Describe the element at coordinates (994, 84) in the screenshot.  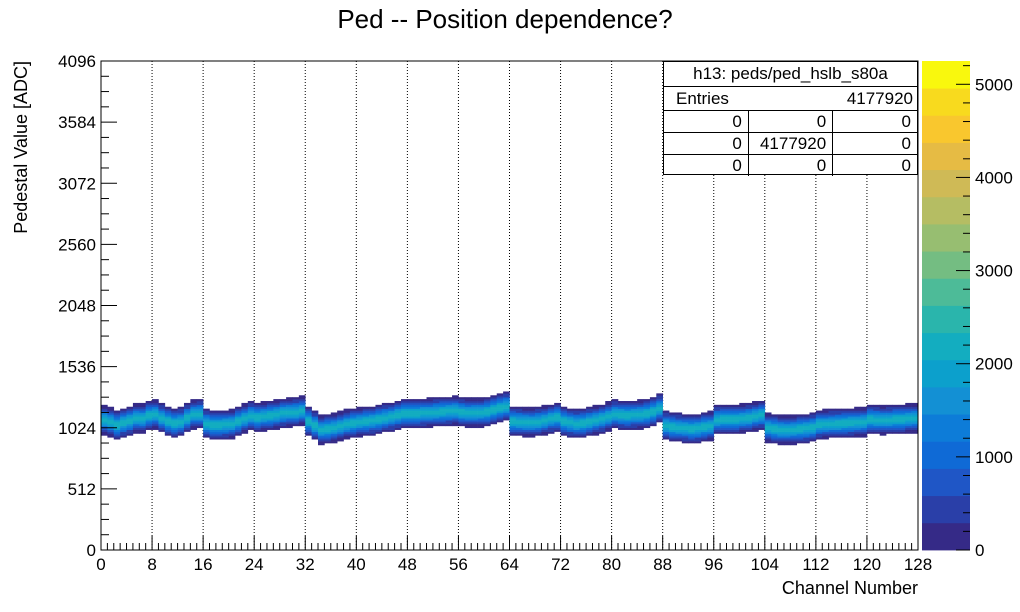
I see `z-tick-label: 5000` at that location.